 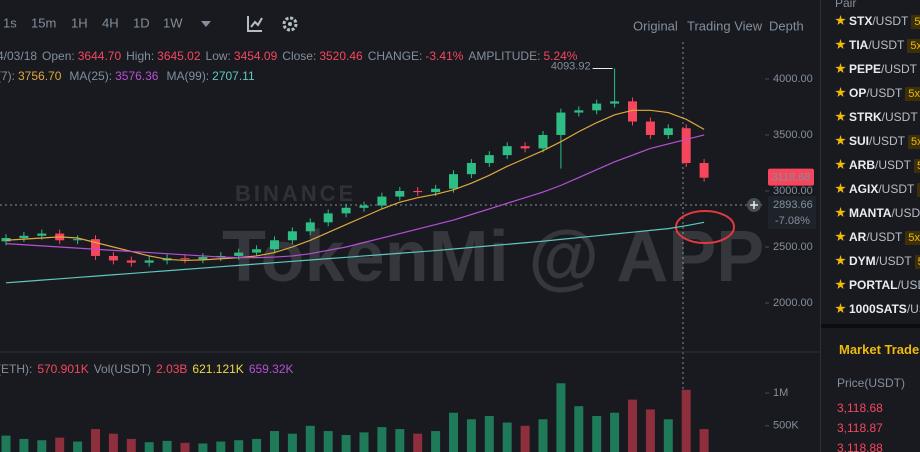 What do you see at coordinates (871, 383) in the screenshot?
I see `price-header: Price(USDT)` at bounding box center [871, 383].